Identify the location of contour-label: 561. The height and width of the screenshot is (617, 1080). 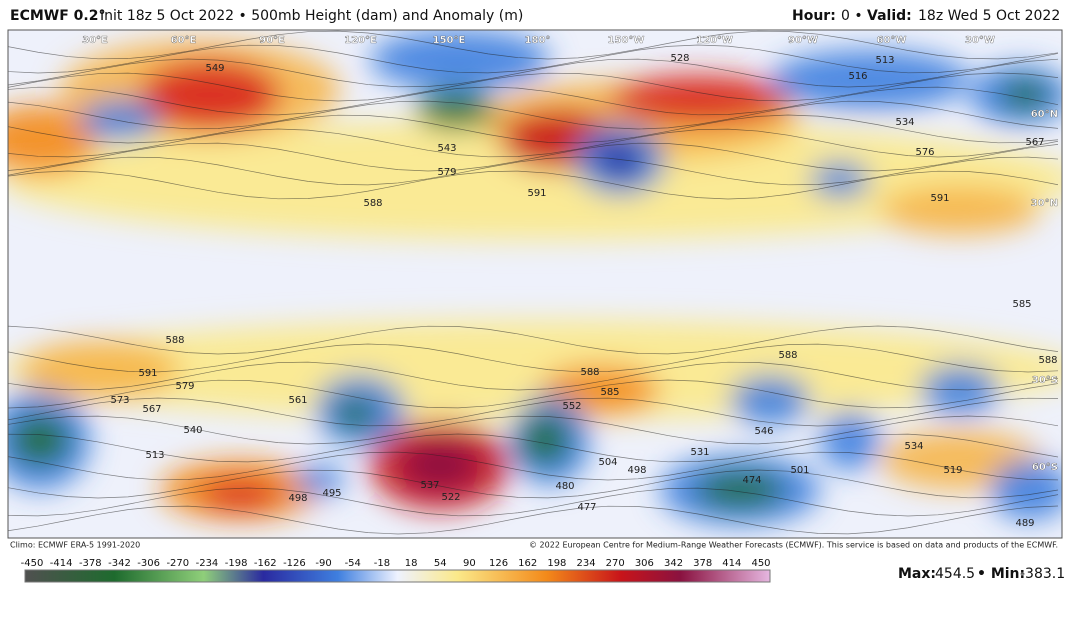
(297, 400).